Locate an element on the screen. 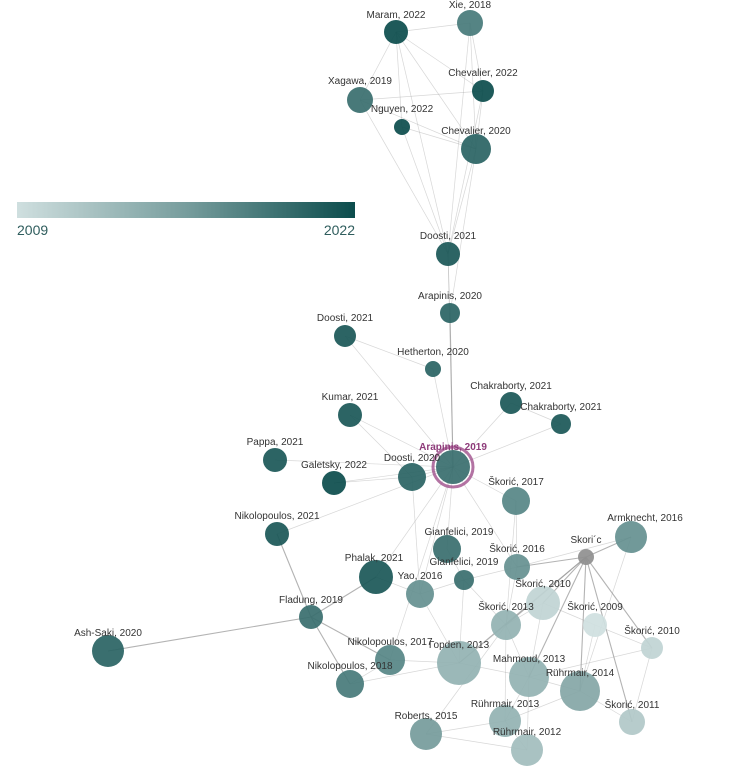 The image size is (733, 773). paper-node-label: Nikolopoulos, 2021 is located at coordinates (276, 516).